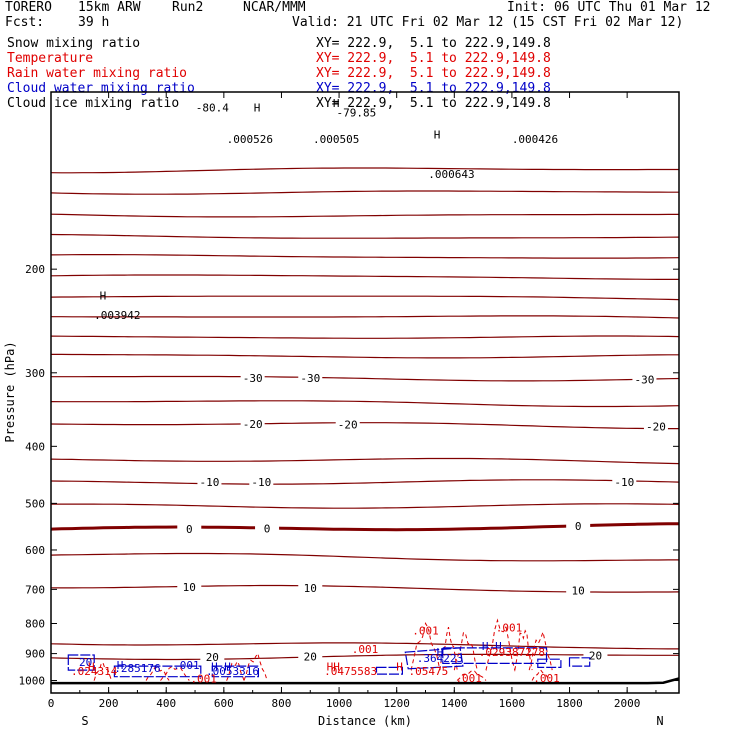 This screenshot has width=740, height=740. I want to click on contour-annotation: .000505, so click(336, 139).